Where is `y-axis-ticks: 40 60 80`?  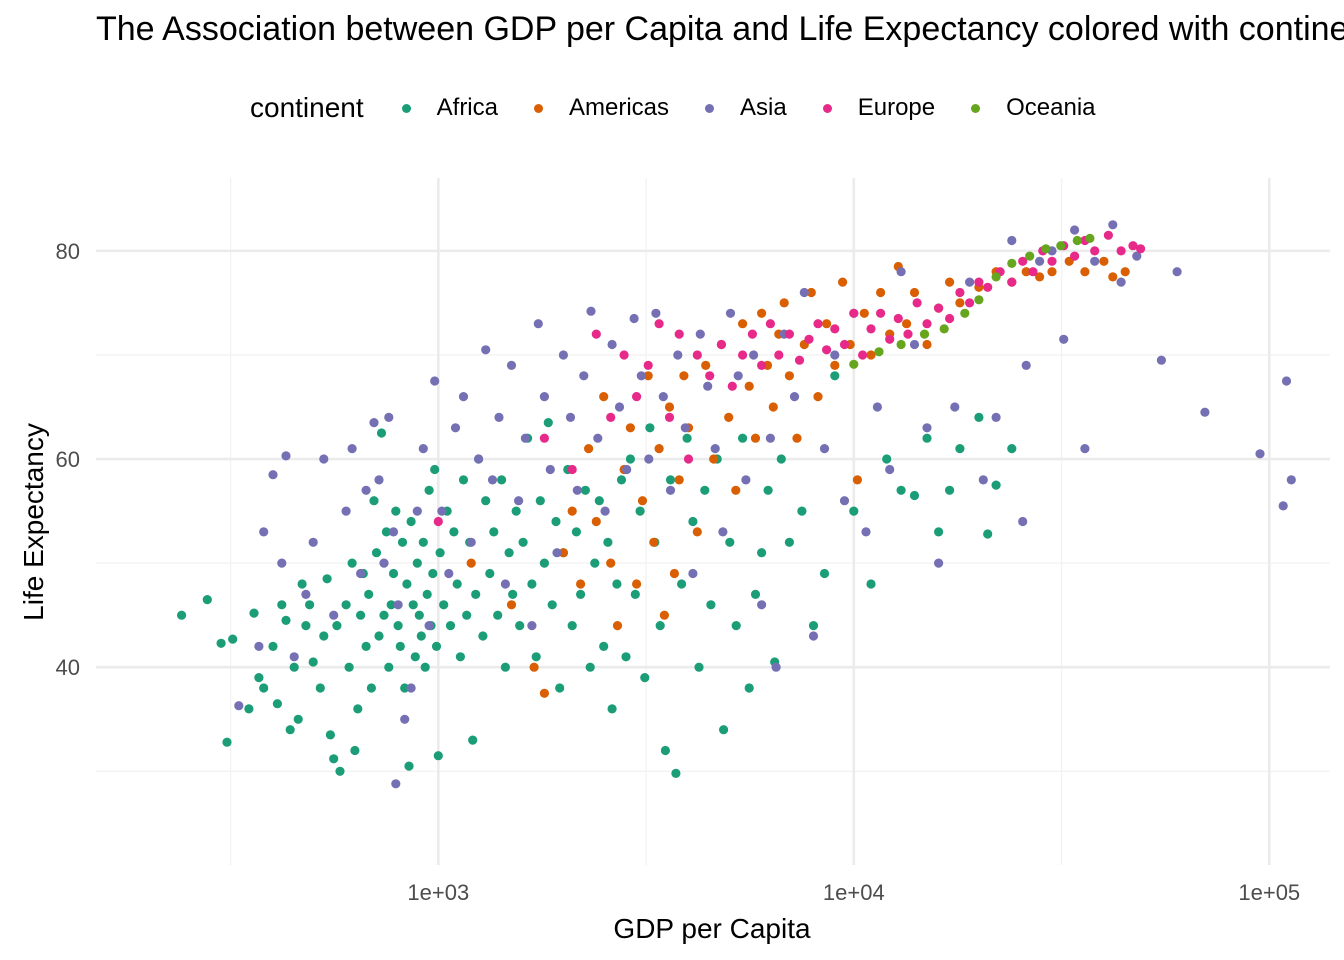
y-axis-ticks: 40 60 80 is located at coordinates (68, 459).